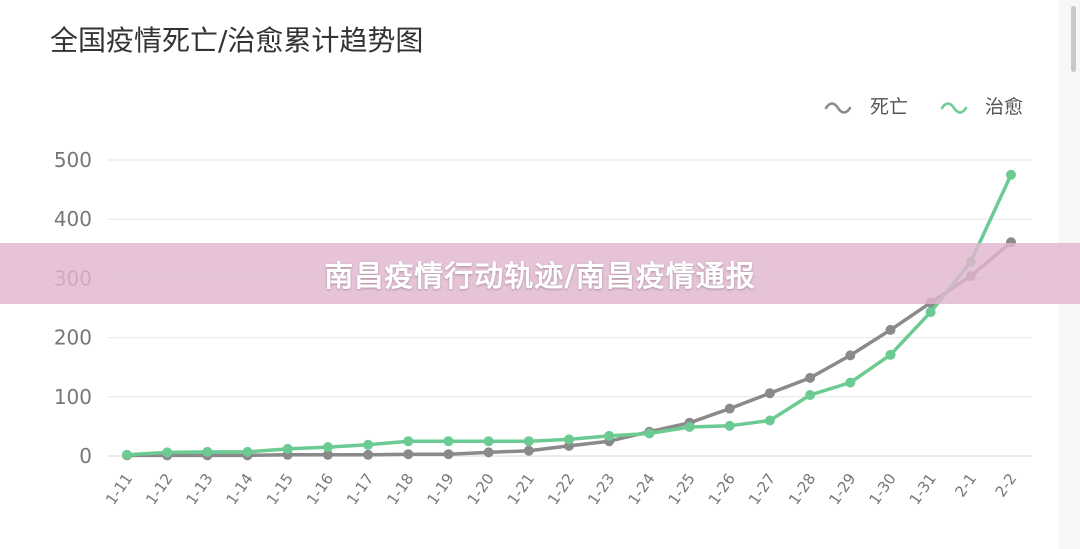 Image resolution: width=1080 pixels, height=549 pixels. What do you see at coordinates (240, 489) in the screenshot?
I see `x-tick-label: 1-14` at bounding box center [240, 489].